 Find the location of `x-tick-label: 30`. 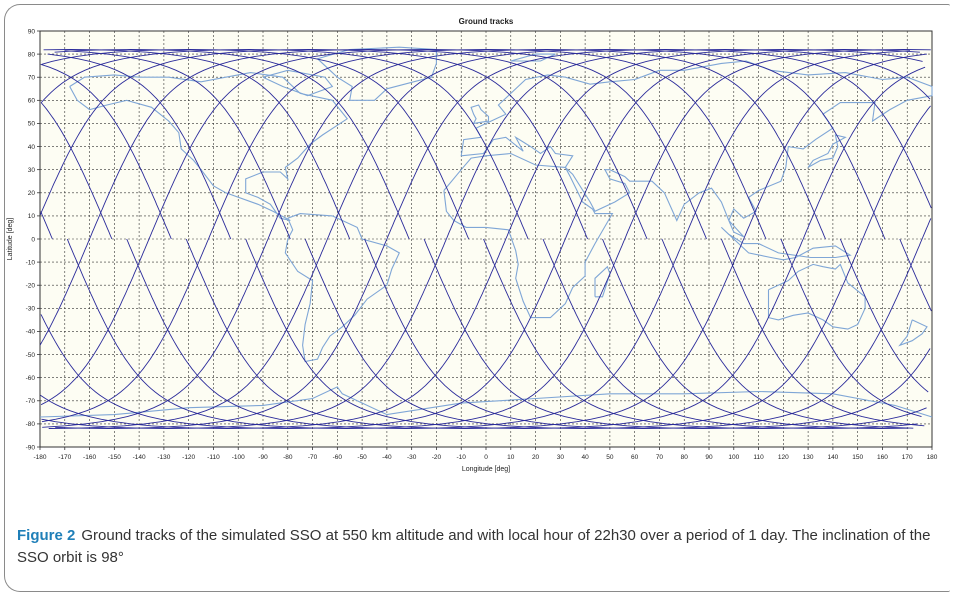

x-tick-label: 30 is located at coordinates (561, 457).